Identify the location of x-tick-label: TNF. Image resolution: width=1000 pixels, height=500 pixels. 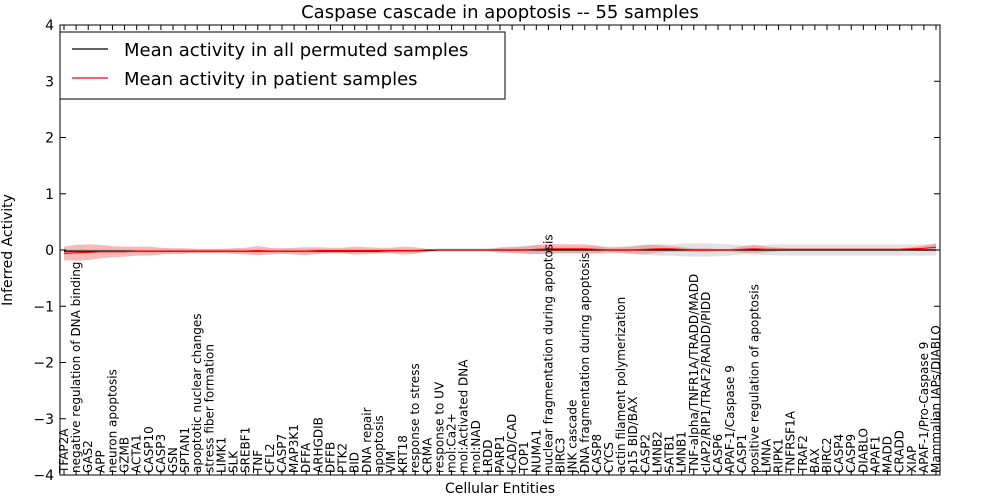
(258, 462).